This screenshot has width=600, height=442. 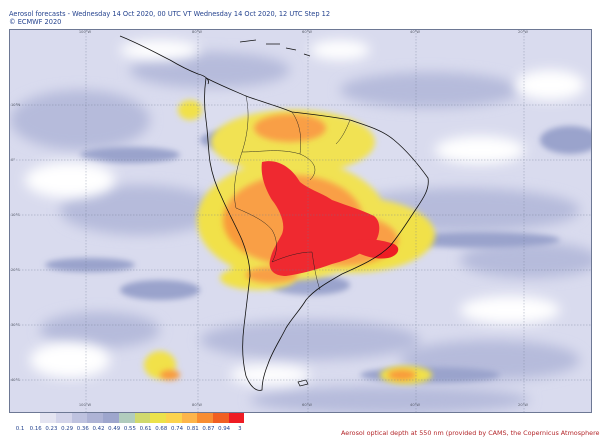 What do you see at coordinates (15, 215) in the screenshot?
I see `latitude-label: 10°S` at bounding box center [15, 215].